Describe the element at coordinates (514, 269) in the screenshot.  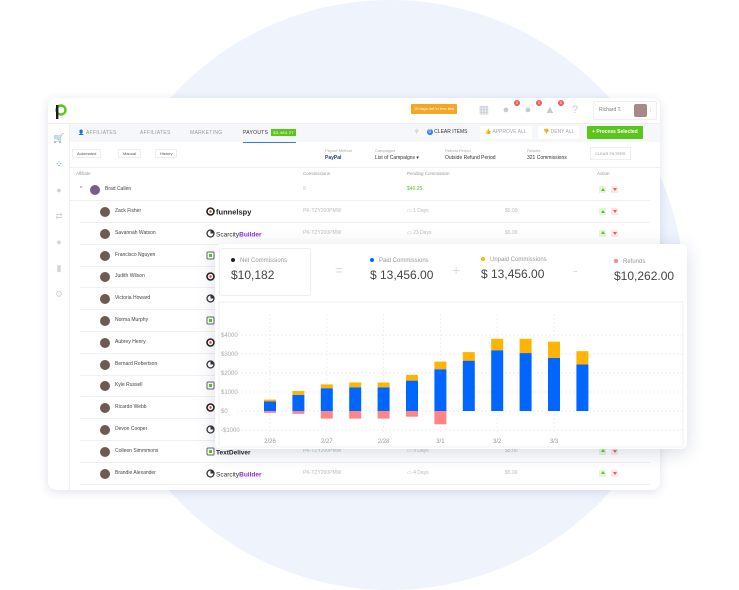
I see `unpaid-commissions: Unpaid Commissions $ 13,456.00` at that location.